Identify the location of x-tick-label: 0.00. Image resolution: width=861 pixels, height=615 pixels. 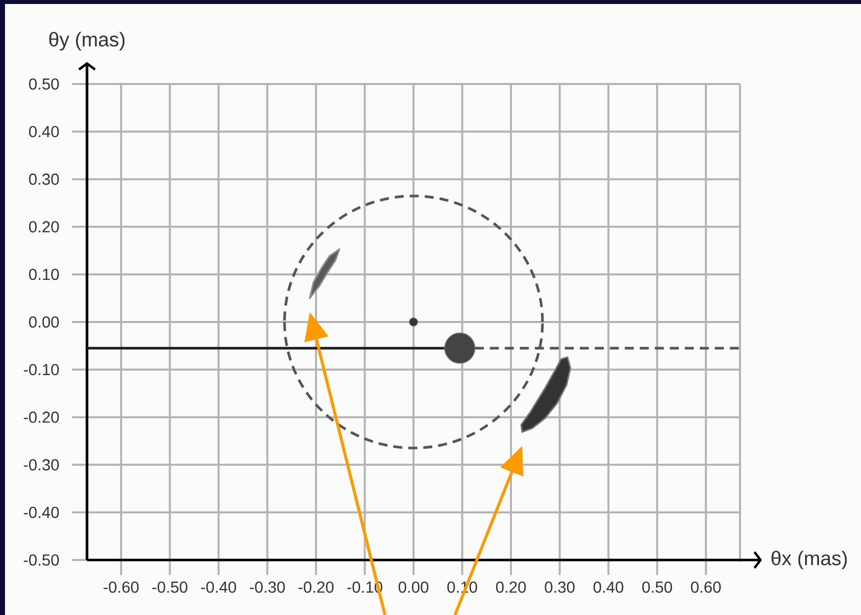
(413, 587).